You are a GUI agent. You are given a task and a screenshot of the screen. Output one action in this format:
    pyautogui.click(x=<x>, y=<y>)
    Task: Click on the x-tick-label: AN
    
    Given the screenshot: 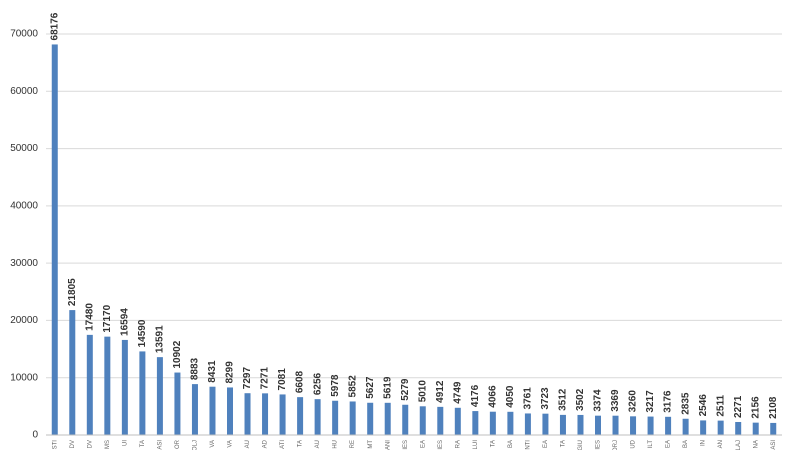 What is the action you would take?
    pyautogui.click(x=721, y=444)
    